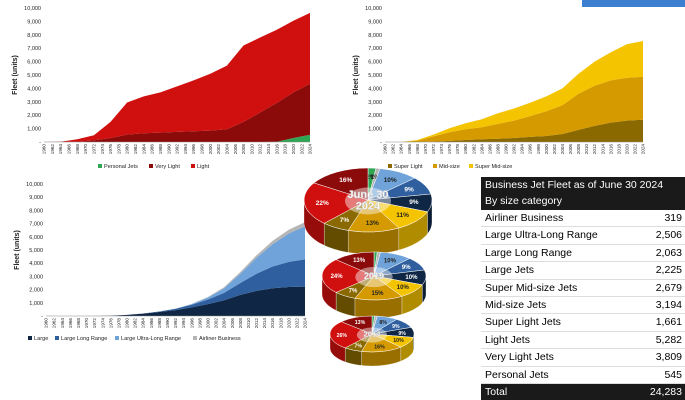 The height and width of the screenshot is (400, 685). Describe the element at coordinates (668, 287) in the screenshot. I see `table-row-value: 2,679` at that location.